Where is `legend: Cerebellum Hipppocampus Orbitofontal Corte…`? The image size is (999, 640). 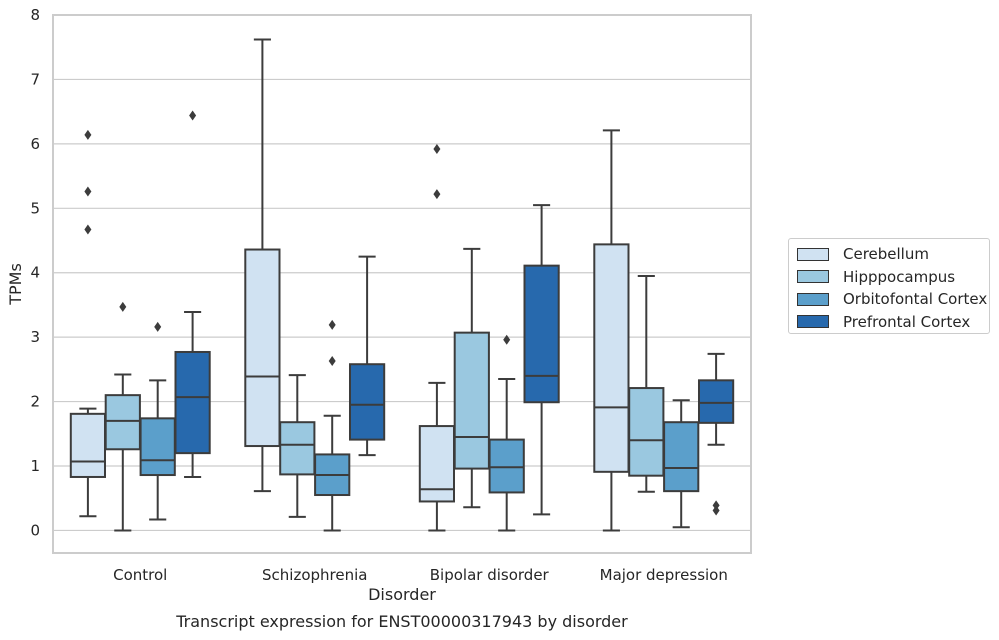
legend: Cerebellum Hipppocampus Orbitofontal Corte… is located at coordinates (889, 286).